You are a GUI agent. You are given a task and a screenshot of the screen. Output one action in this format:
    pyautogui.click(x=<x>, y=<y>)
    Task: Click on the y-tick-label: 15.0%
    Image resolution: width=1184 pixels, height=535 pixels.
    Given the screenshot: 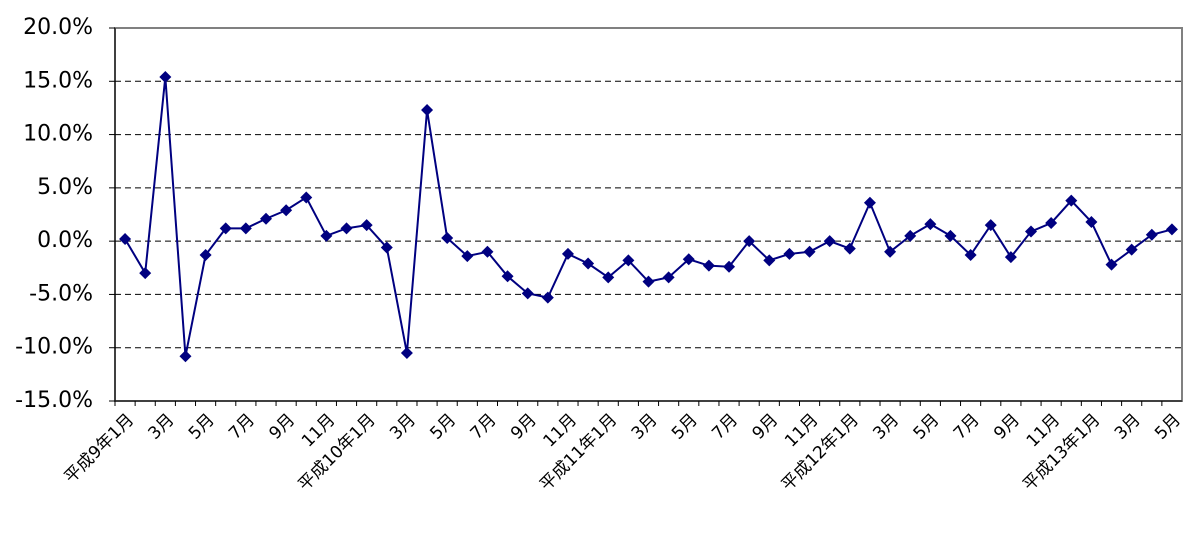 What is the action you would take?
    pyautogui.click(x=58, y=80)
    